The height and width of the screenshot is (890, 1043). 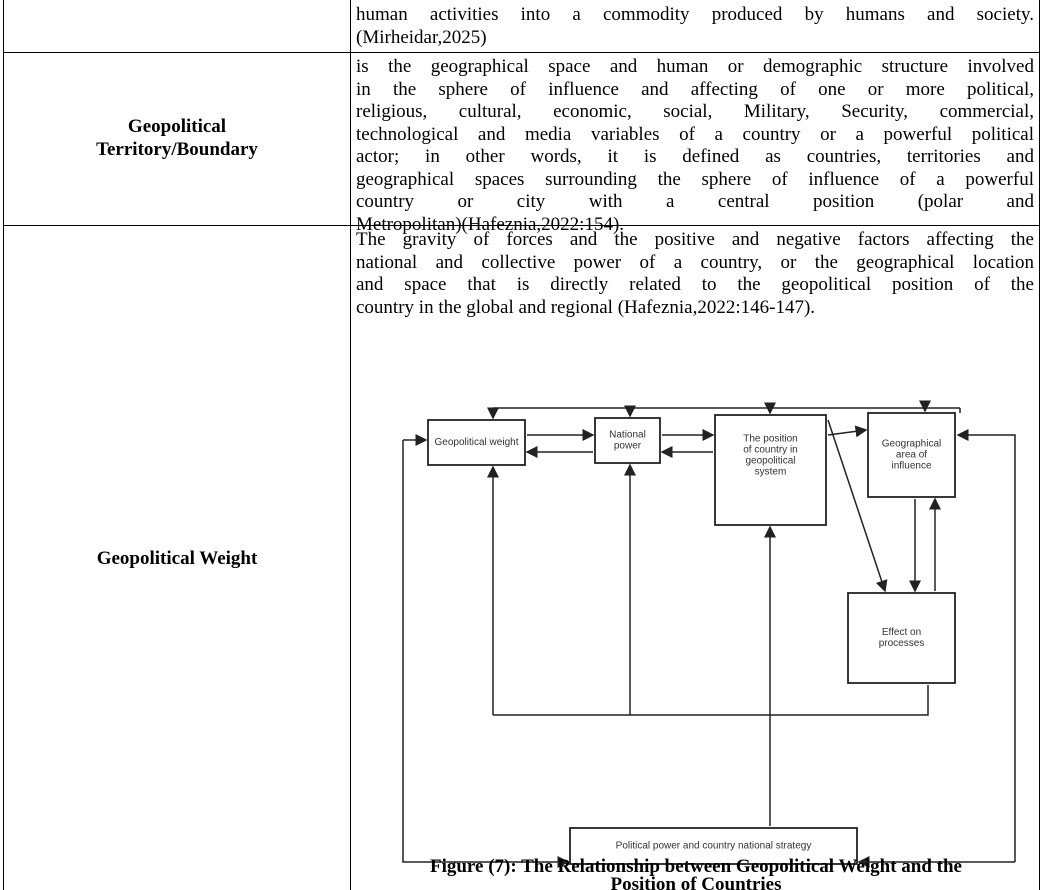 What do you see at coordinates (770, 450) in the screenshot?
I see `box-label: of country in` at bounding box center [770, 450].